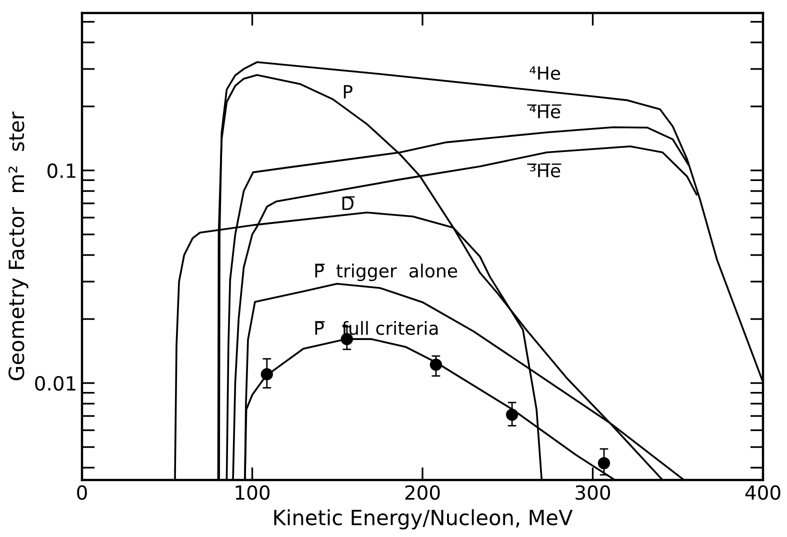 Image resolution: width=787 pixels, height=537 pixels. Describe the element at coordinates (82, 492) in the screenshot. I see `x-tick-label: 0` at that location.